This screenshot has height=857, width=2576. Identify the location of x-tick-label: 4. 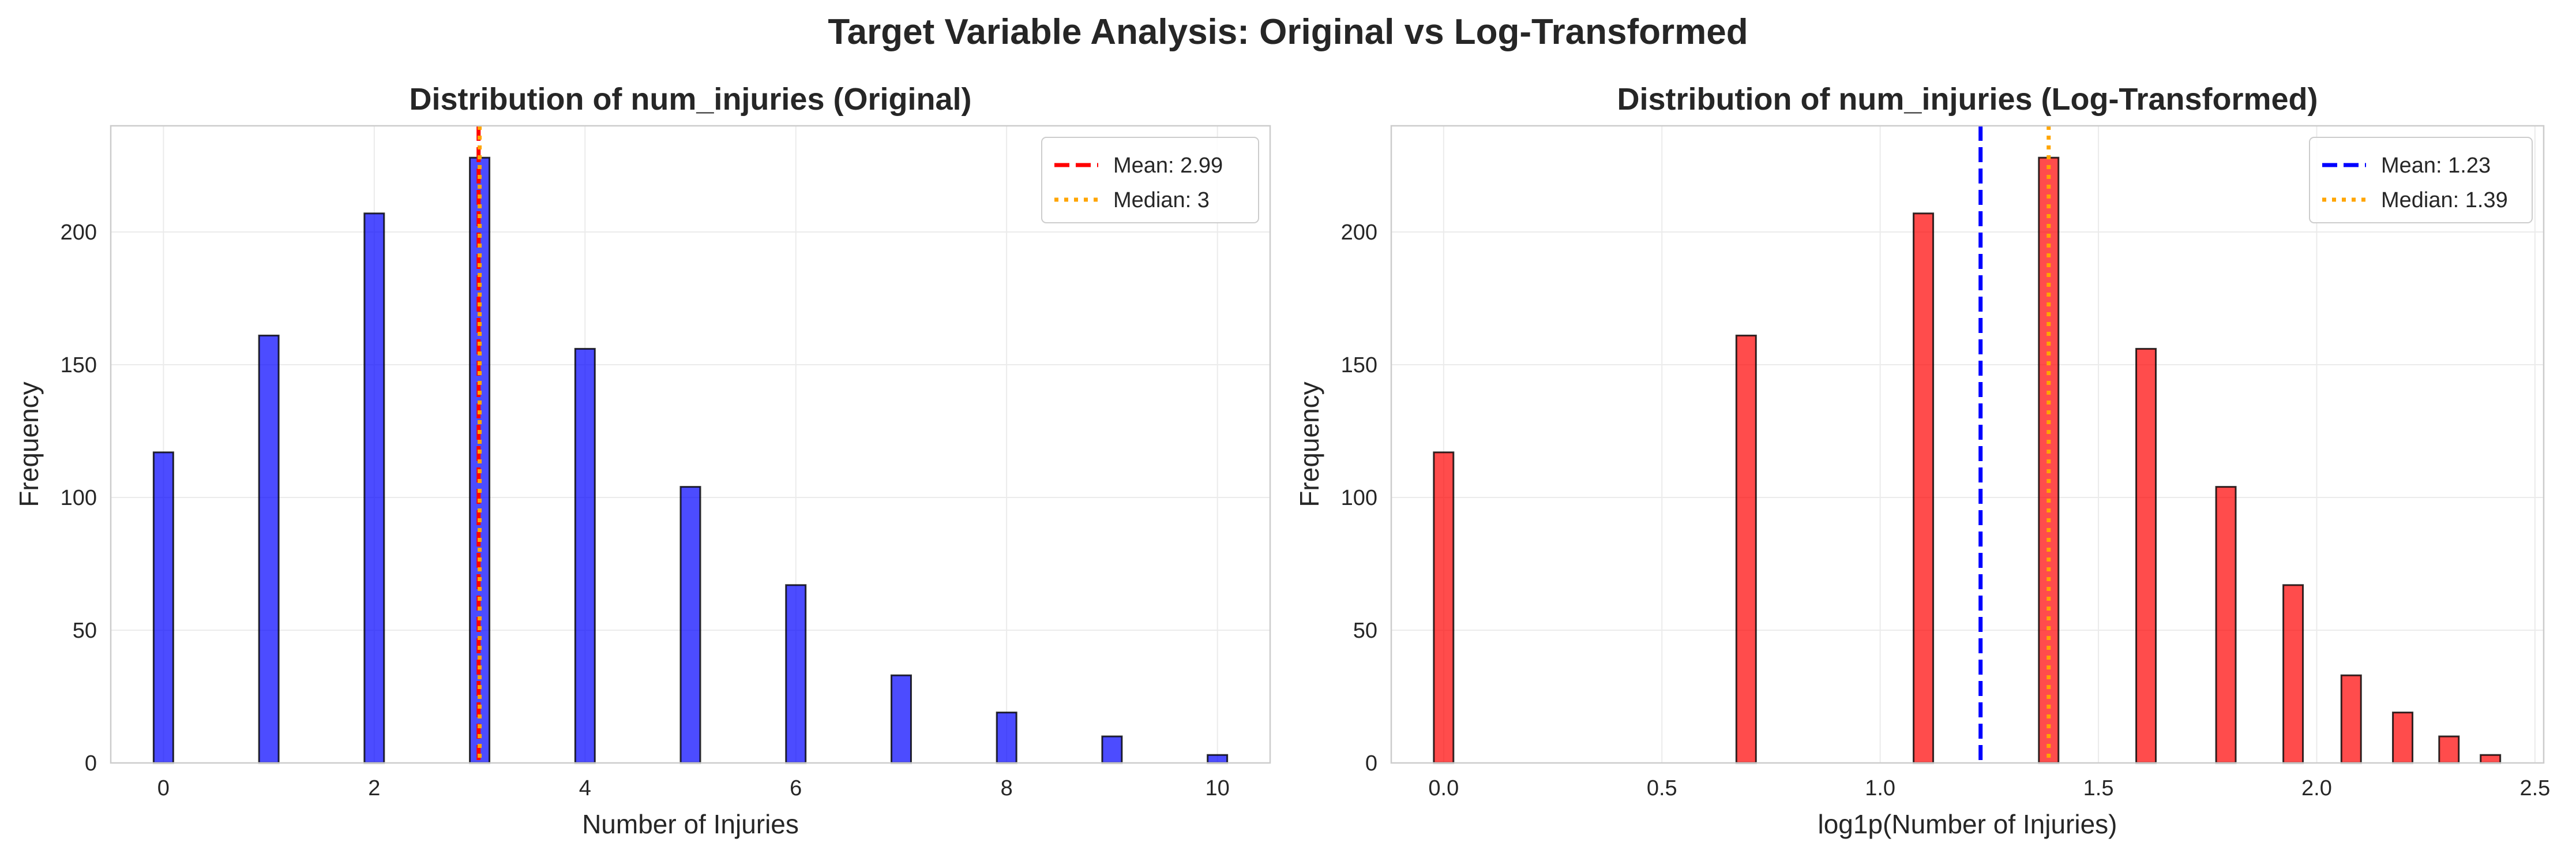
(585, 788).